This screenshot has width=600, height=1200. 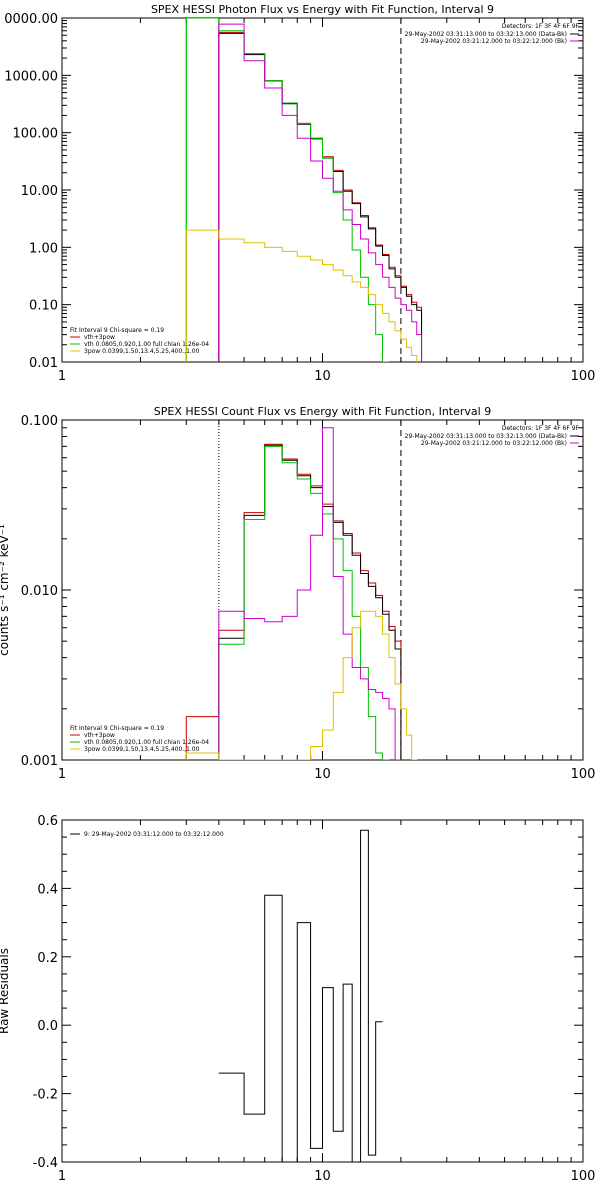 I want to click on y-tick-label: 0.0, so click(x=47, y=1026).